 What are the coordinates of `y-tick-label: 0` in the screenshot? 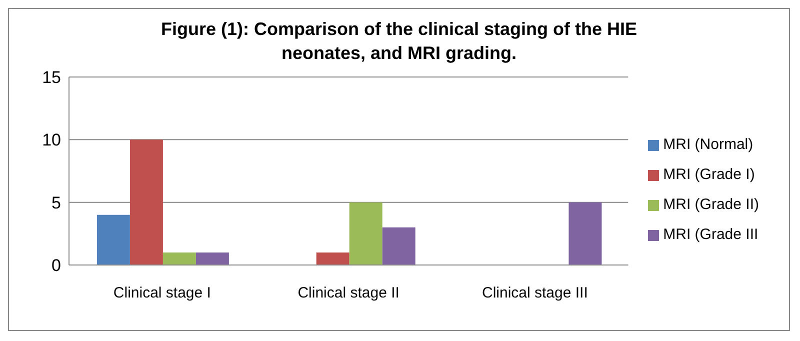 It's located at (56, 266).